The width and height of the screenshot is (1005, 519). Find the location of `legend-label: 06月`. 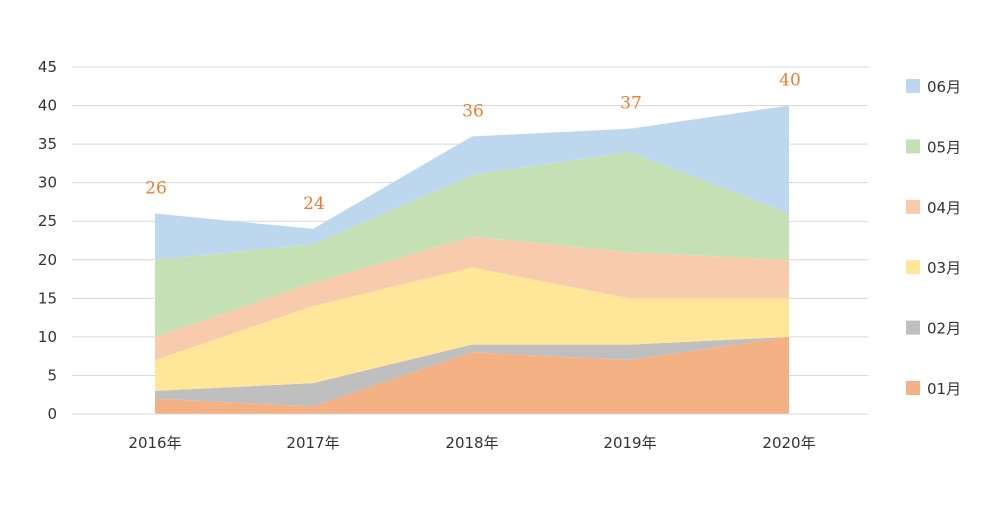

legend-label: 06月 is located at coordinates (944, 87).